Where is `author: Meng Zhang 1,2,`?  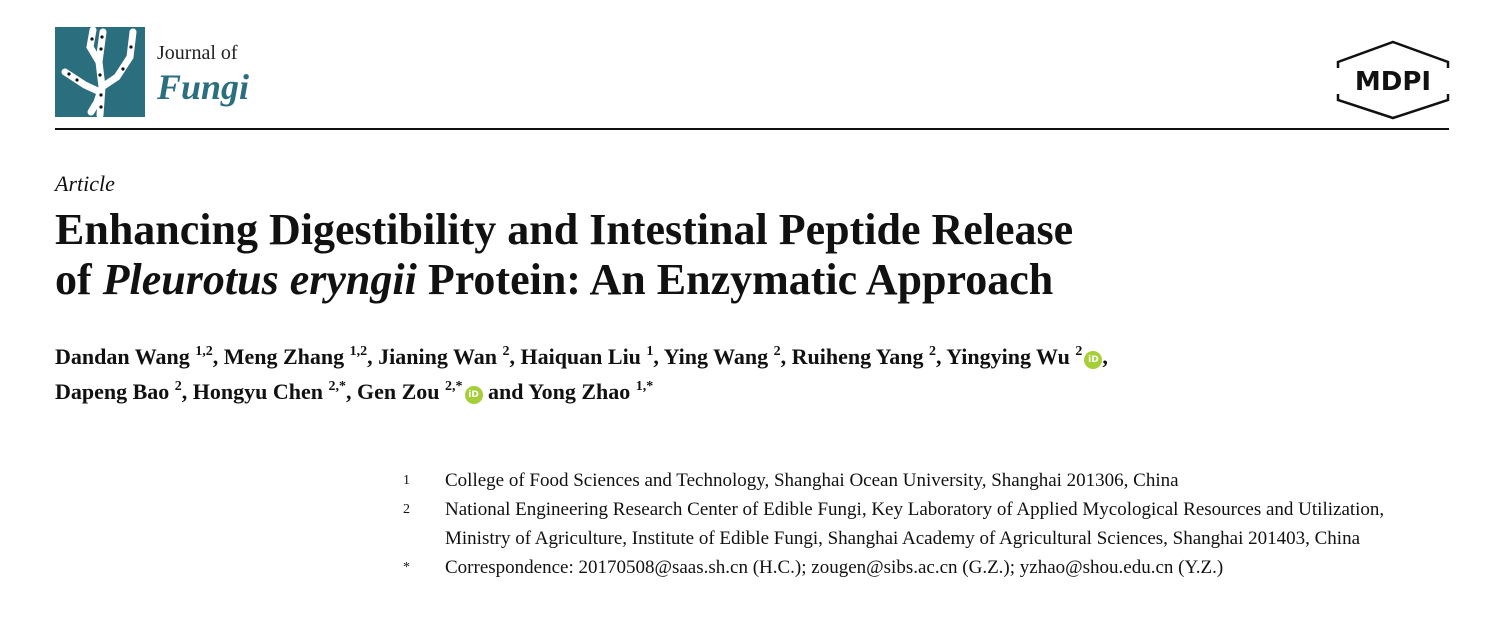
author: Meng Zhang 1,2, is located at coordinates (301, 356).